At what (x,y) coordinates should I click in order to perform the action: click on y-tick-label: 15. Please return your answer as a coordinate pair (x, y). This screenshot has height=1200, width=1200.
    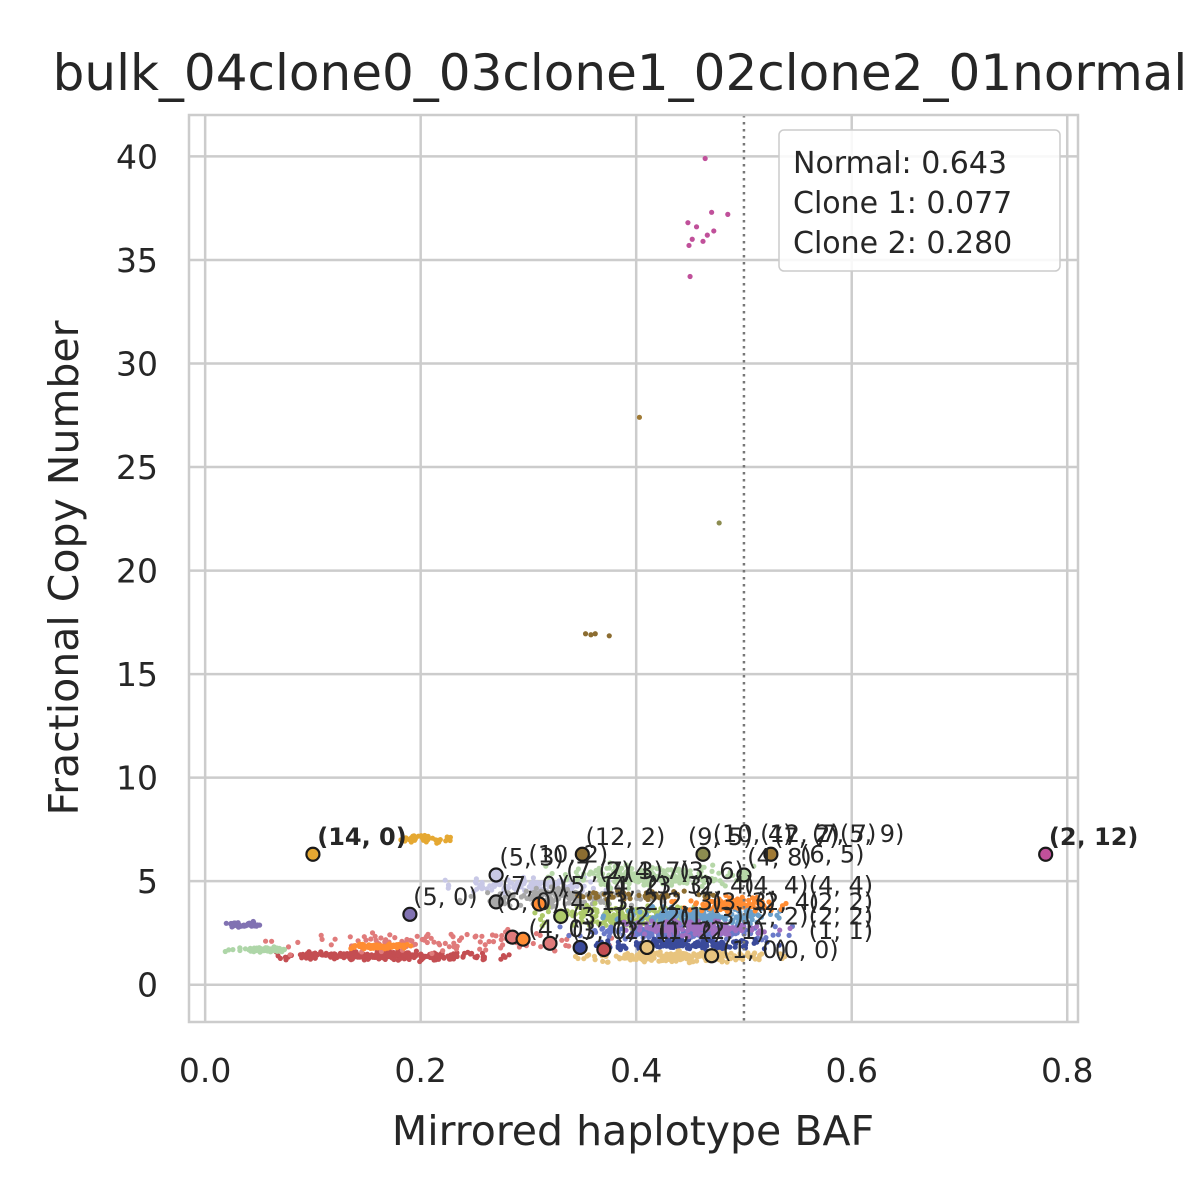
    Looking at the image, I should click on (137, 674).